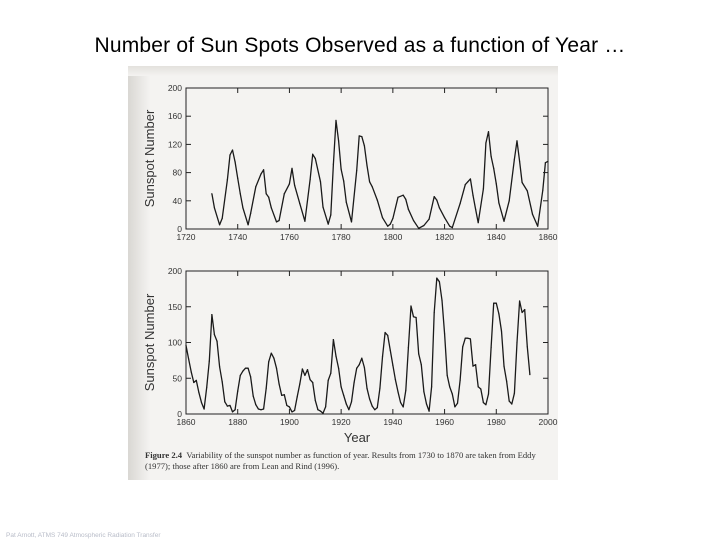 The image size is (720, 540). I want to click on y-tick-label: 200, so click(175, 271).